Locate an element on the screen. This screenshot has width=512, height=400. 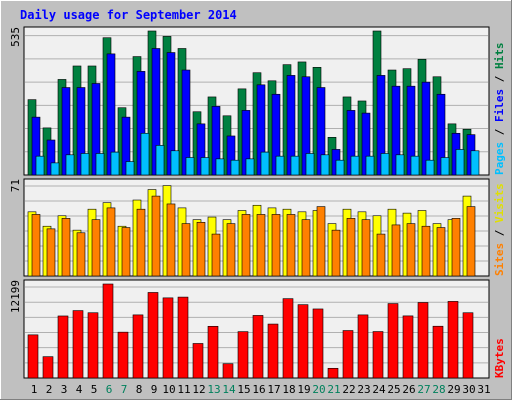
x-tick-label: 18 is located at coordinates (288, 389).